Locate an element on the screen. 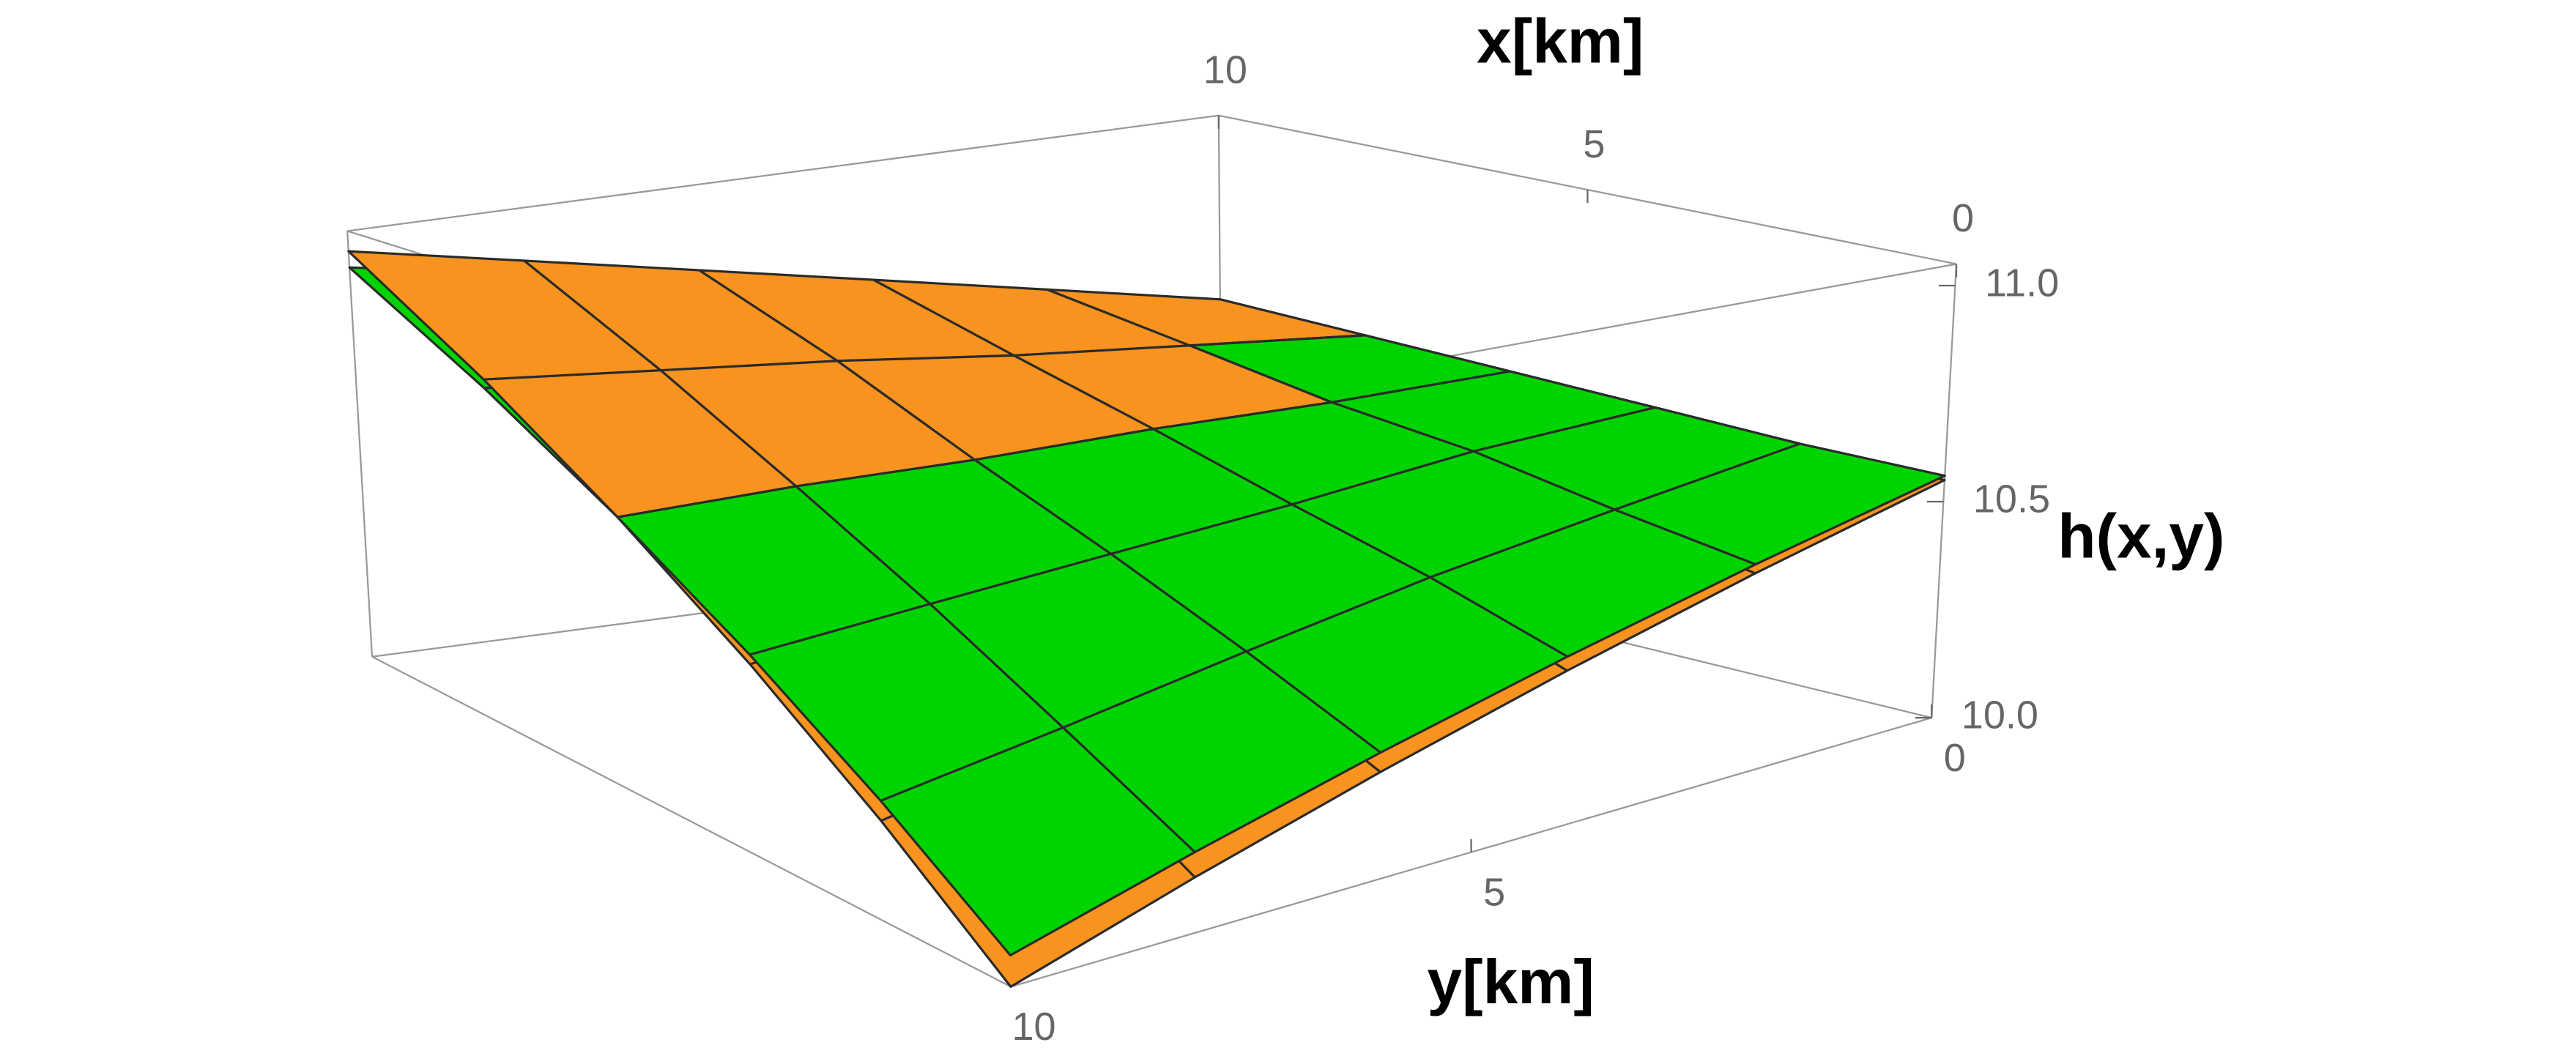 This screenshot has width=2576, height=1056. z-tick-label: 10.5 is located at coordinates (2011, 499).